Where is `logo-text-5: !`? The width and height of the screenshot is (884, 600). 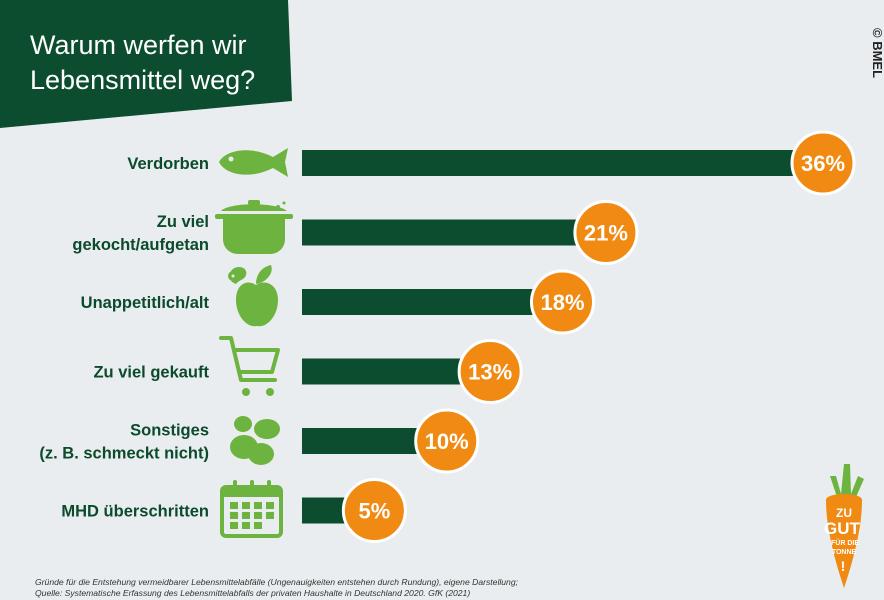
logo-text-5: ! is located at coordinates (843, 566).